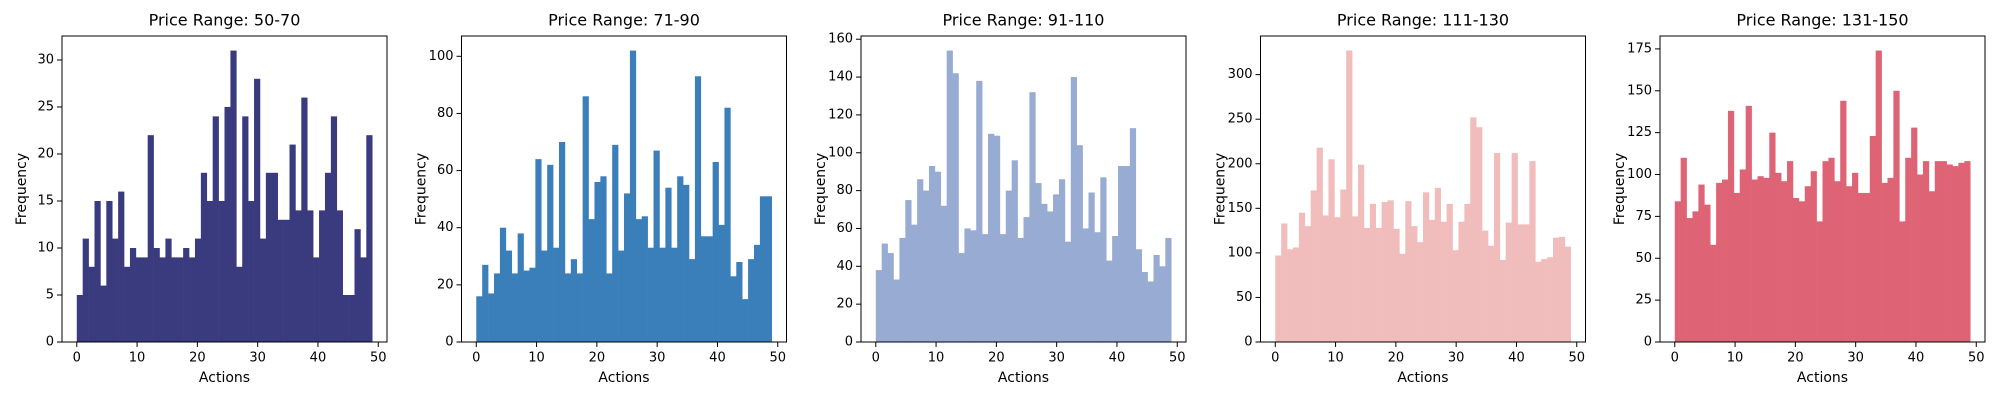 This screenshot has width=2000, height=400. Describe the element at coordinates (50, 294) in the screenshot. I see `y-tick-label: 5` at that location.